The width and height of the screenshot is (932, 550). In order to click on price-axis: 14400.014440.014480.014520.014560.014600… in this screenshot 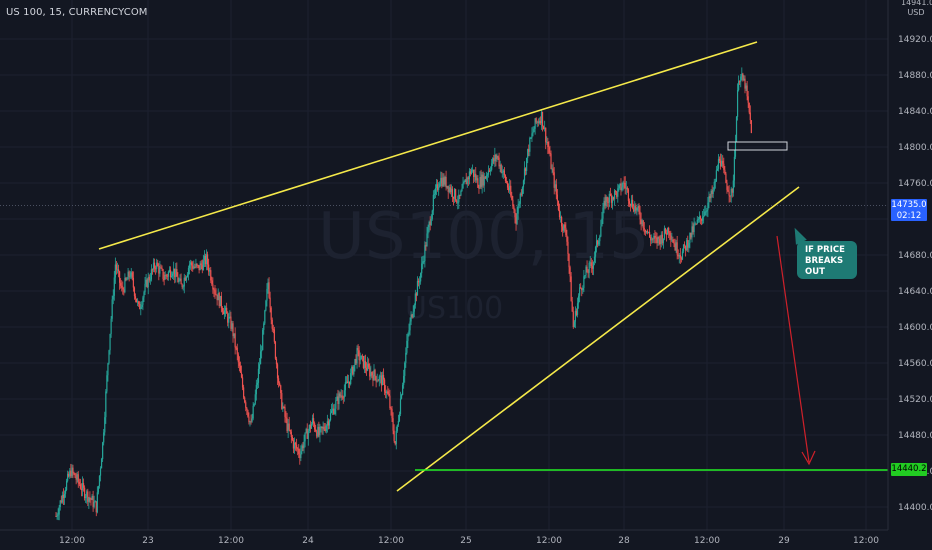, I will do `click(909, 275)`.